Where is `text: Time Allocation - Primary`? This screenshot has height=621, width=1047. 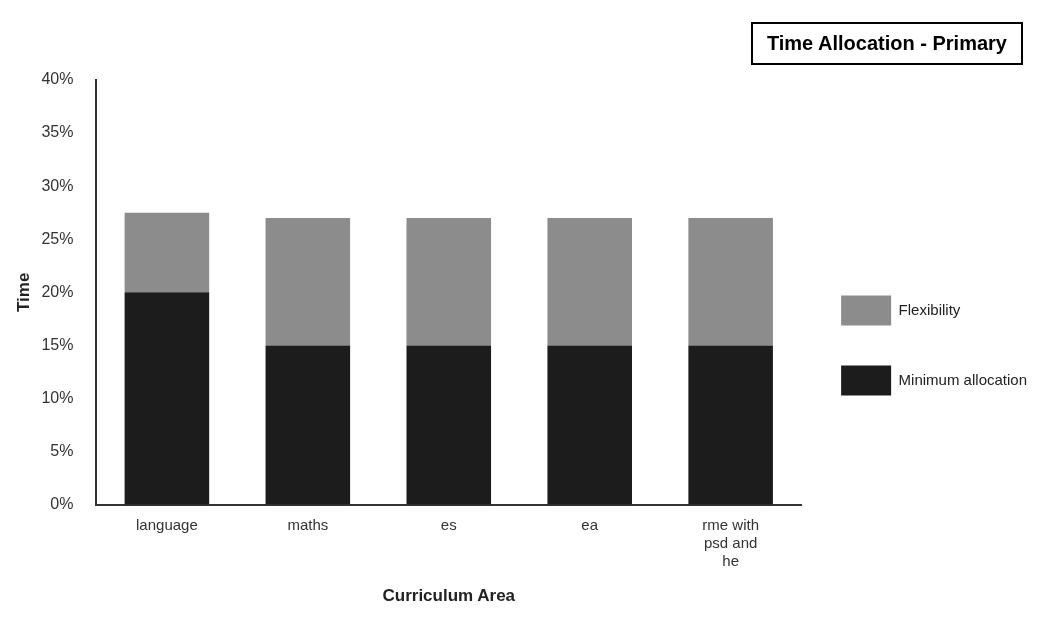 text: Time Allocation - Primary is located at coordinates (886, 43).